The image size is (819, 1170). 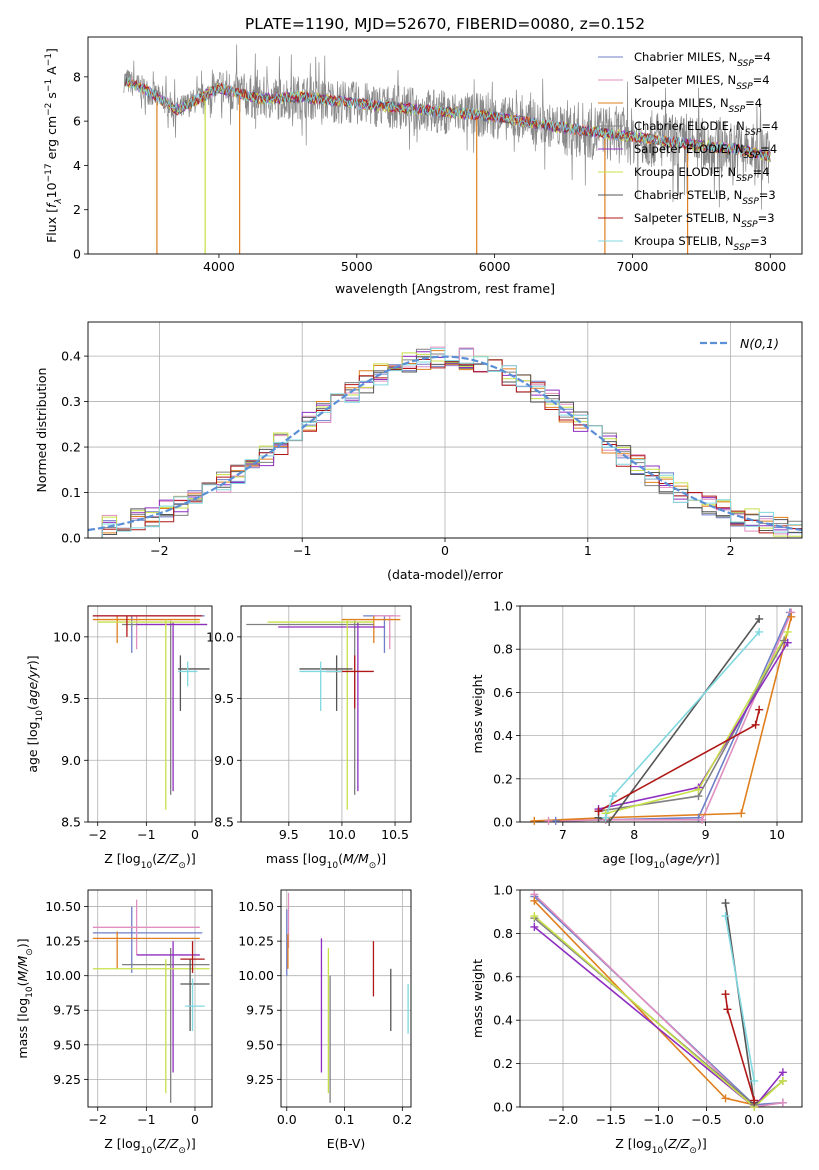 What do you see at coordinates (256, 941) in the screenshot?
I see `y-tick-label: 10.25` at bounding box center [256, 941].